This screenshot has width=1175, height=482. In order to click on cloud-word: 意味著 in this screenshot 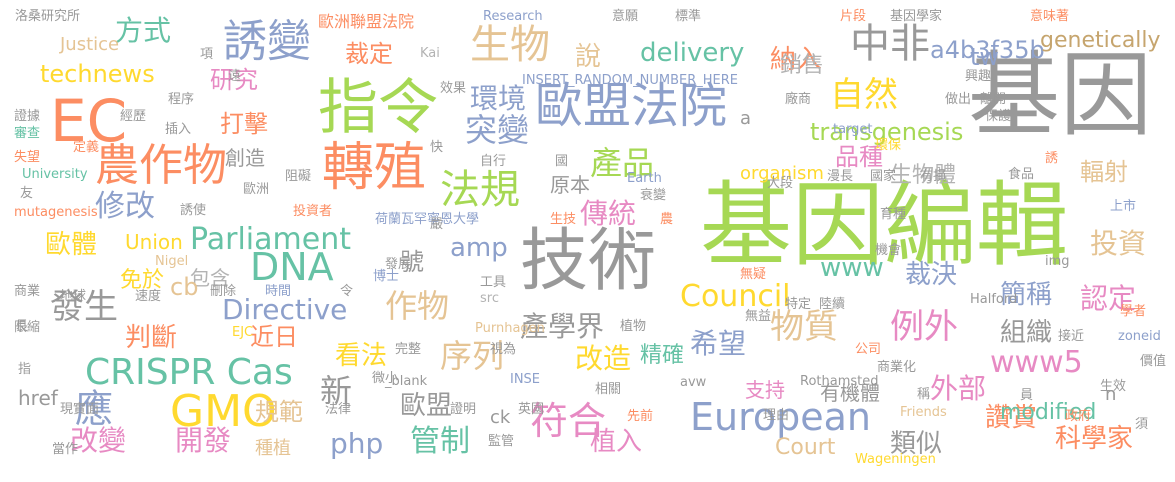, I will do `click(1050, 16)`.